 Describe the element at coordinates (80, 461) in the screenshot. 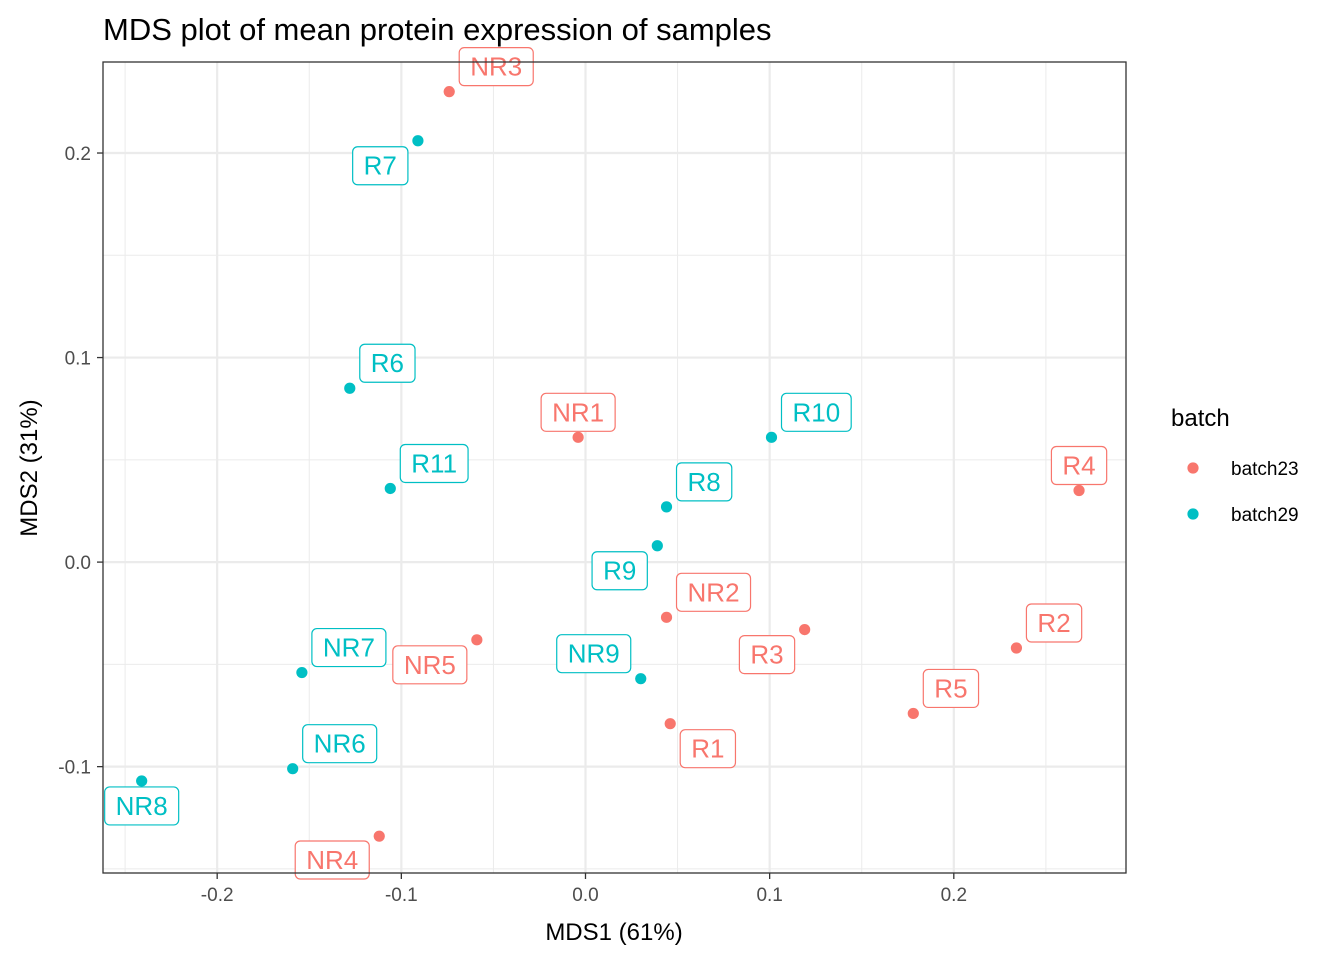

I see `y-axis-ticks: -0.1 0.0 0.1 0.2` at that location.